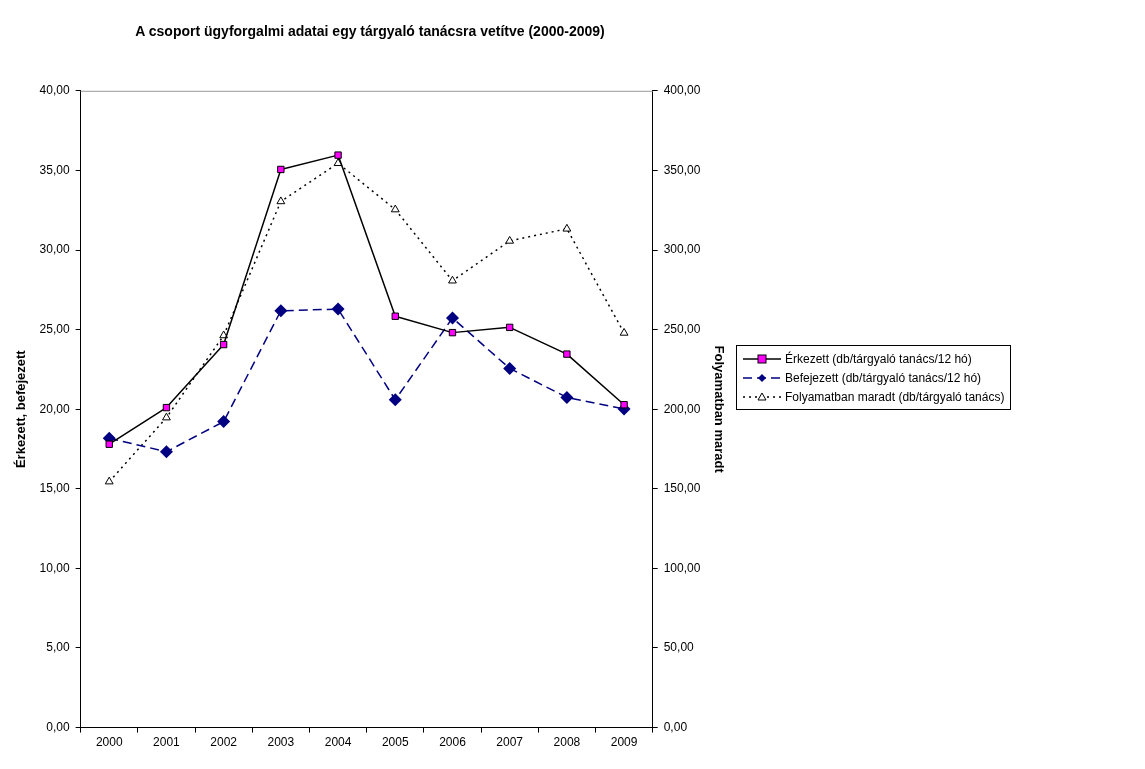 This screenshot has width=1145, height=769. Describe the element at coordinates (682, 90) in the screenshot. I see `y2-tick-label: 400,00` at that location.